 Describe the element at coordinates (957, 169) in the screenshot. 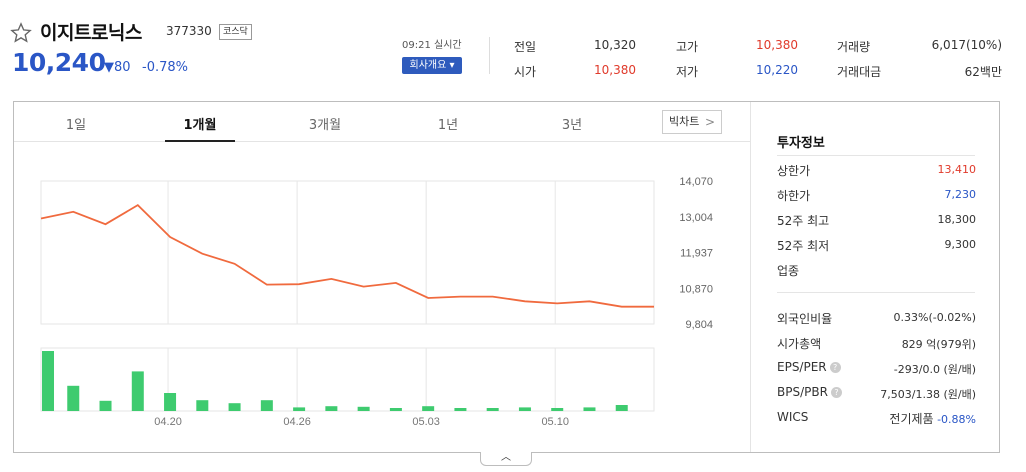

I see `upper-limit-value: 13,410` at that location.